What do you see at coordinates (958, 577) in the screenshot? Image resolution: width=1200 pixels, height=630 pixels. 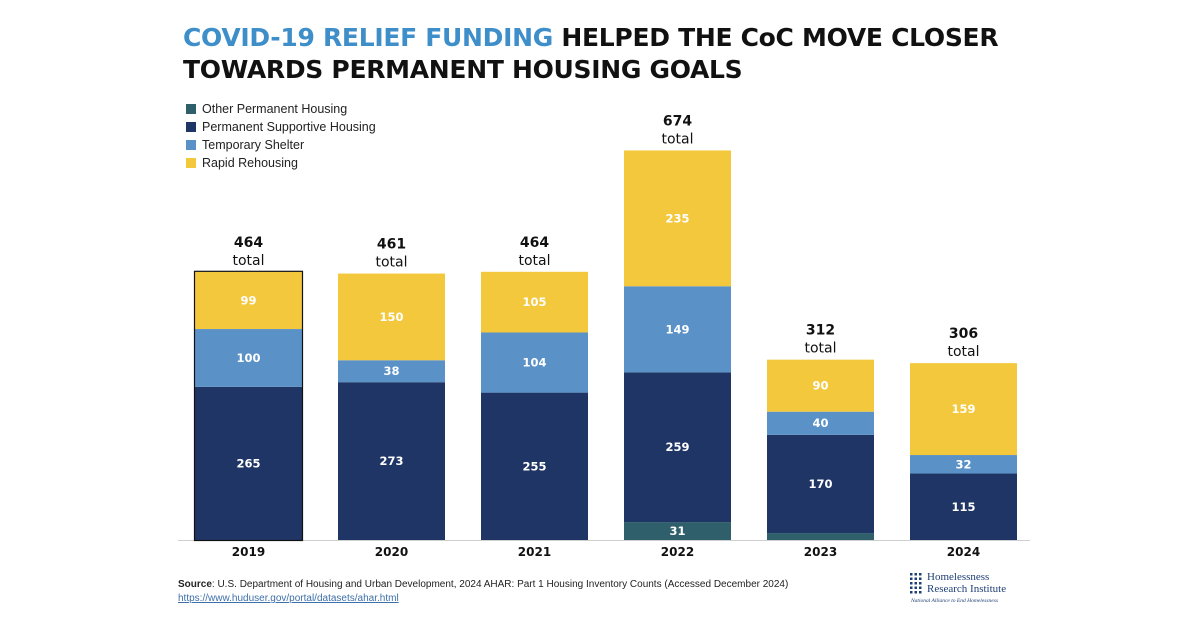 I see `logo-text-line1: Homelessness` at bounding box center [958, 577].